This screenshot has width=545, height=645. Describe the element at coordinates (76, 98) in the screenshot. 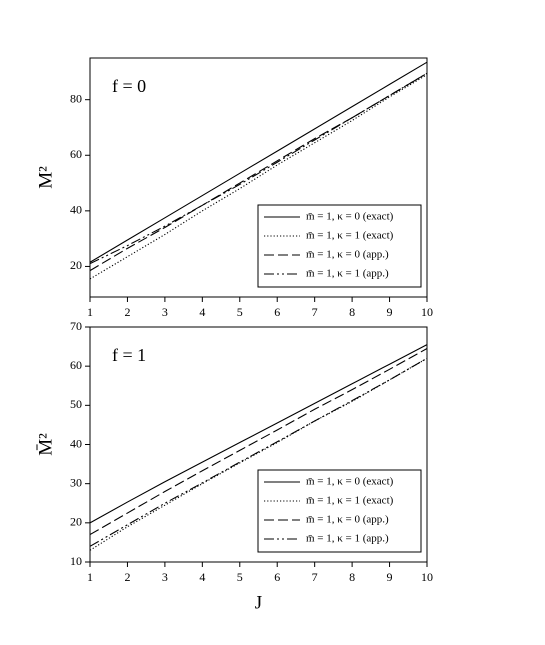

I see `y-tick-label: 80` at that location.